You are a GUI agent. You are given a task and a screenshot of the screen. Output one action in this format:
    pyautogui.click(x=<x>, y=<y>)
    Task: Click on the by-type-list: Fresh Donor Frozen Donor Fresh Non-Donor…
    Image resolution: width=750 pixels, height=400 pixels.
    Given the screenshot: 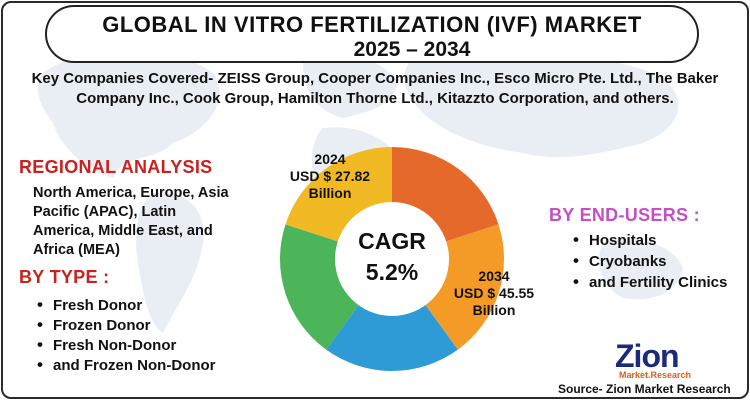 What is the action you would take?
    pyautogui.click(x=124, y=335)
    